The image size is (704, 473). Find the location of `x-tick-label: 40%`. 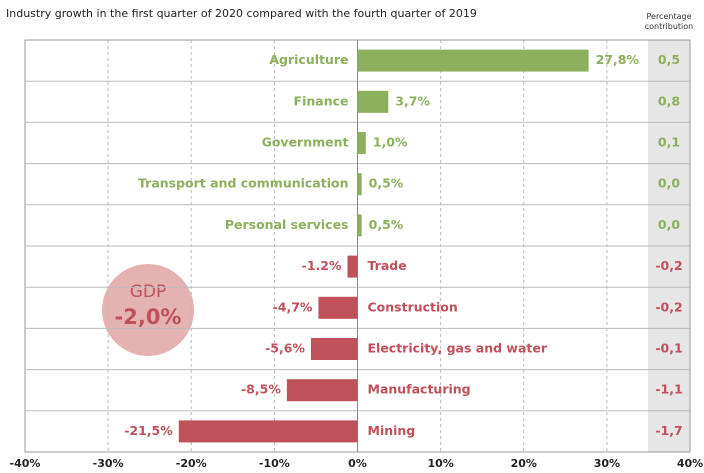

x-tick-label: 40% is located at coordinates (690, 463).